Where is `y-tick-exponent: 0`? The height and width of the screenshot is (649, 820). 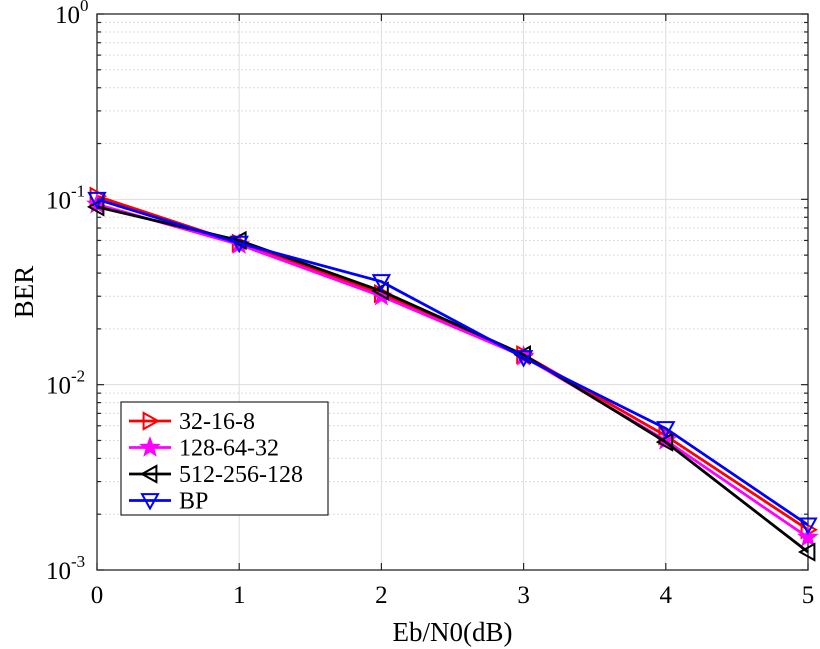
y-tick-exponent: 0 is located at coordinates (84, 7).